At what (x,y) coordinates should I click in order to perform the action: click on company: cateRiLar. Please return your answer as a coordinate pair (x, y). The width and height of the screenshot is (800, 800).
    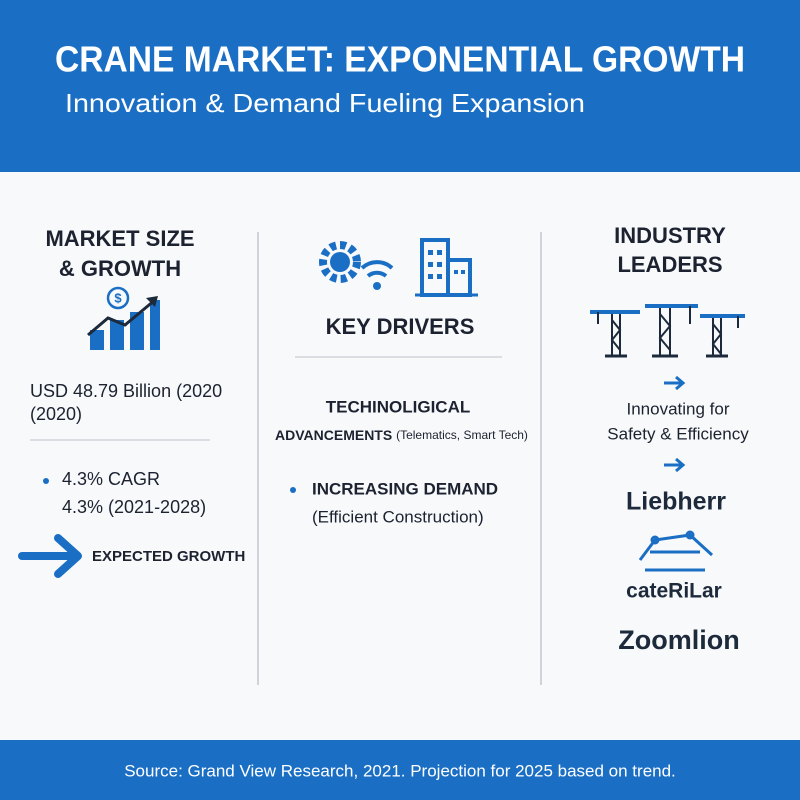
    Looking at the image, I should click on (674, 591).